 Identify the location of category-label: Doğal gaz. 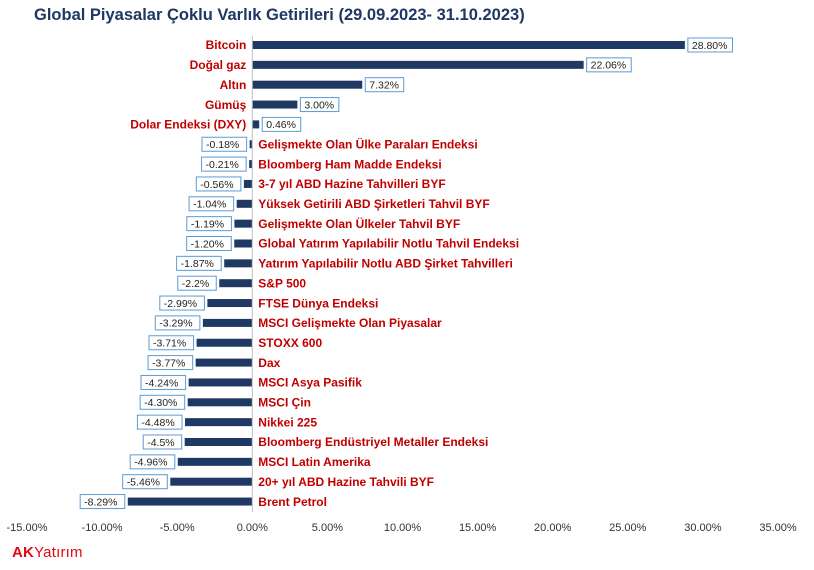
(218, 65).